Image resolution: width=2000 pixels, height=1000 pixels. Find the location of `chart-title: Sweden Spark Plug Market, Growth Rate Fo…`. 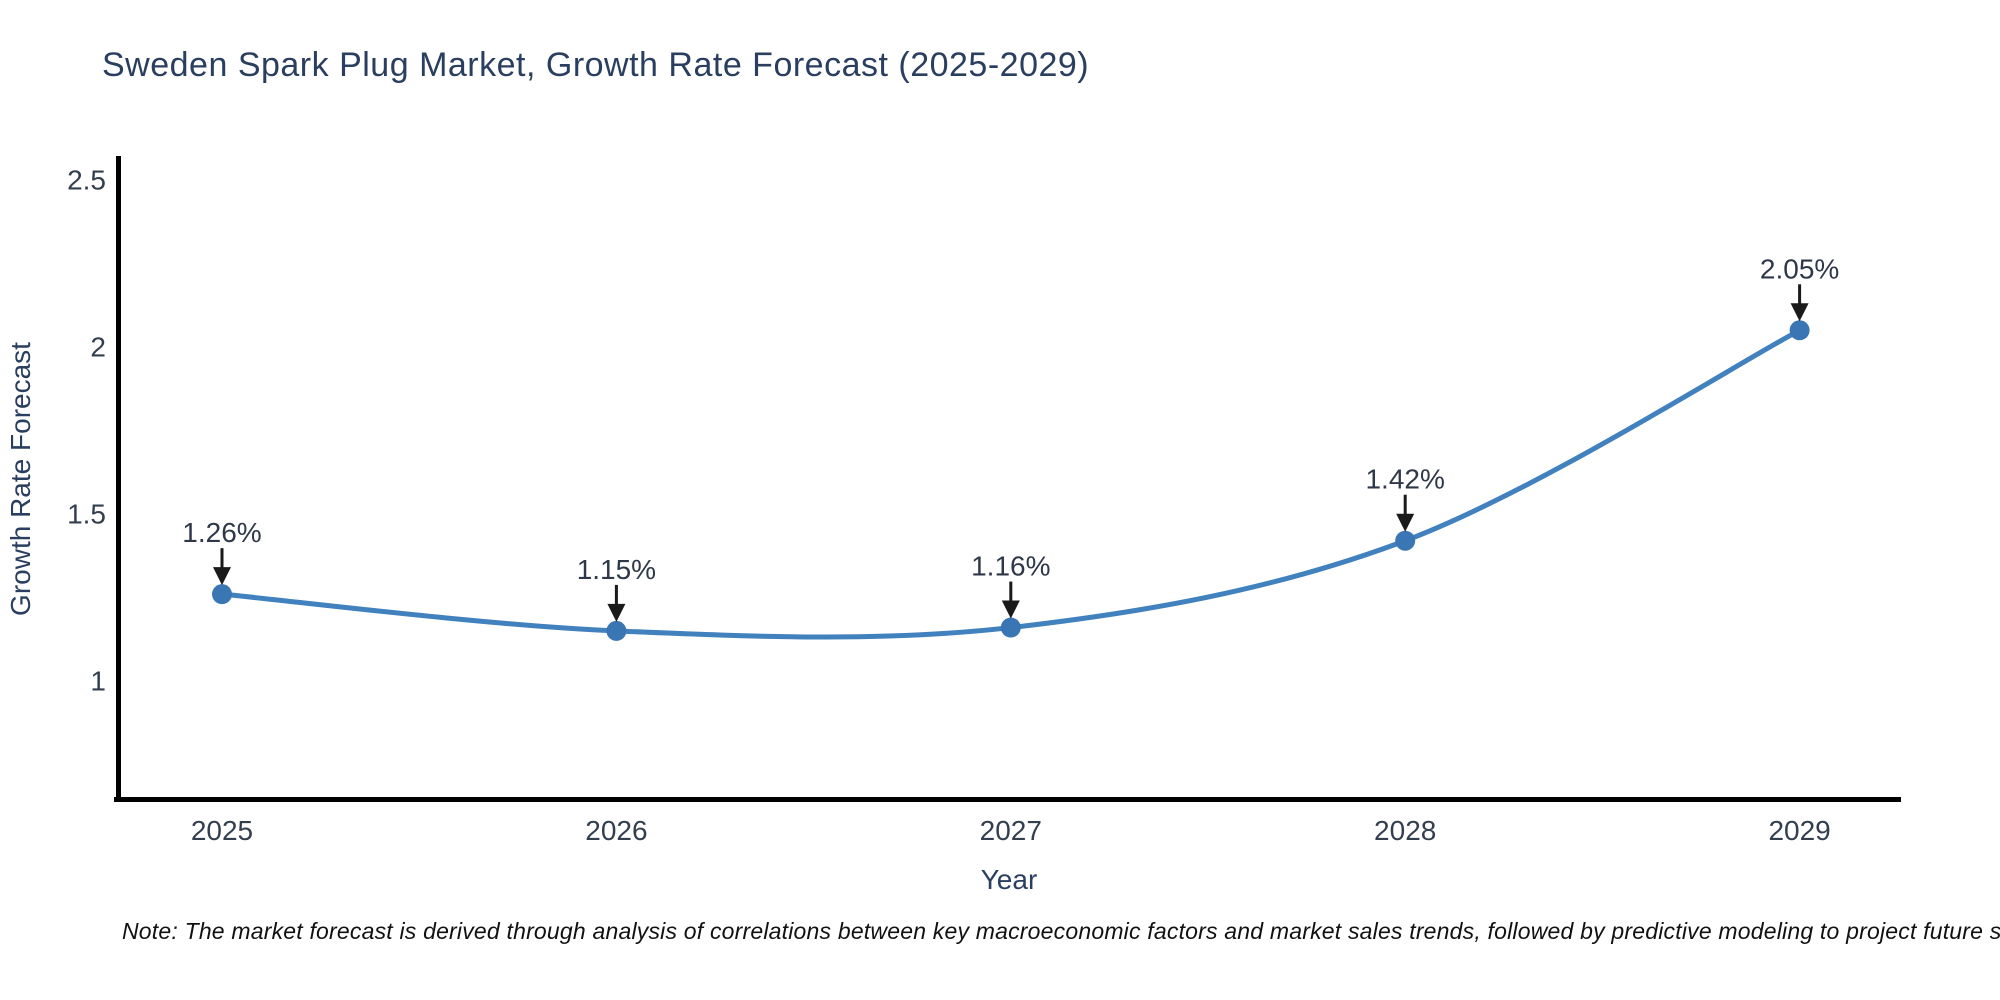

chart-title: Sweden Spark Plug Market, Growth Rate Fo… is located at coordinates (596, 65).